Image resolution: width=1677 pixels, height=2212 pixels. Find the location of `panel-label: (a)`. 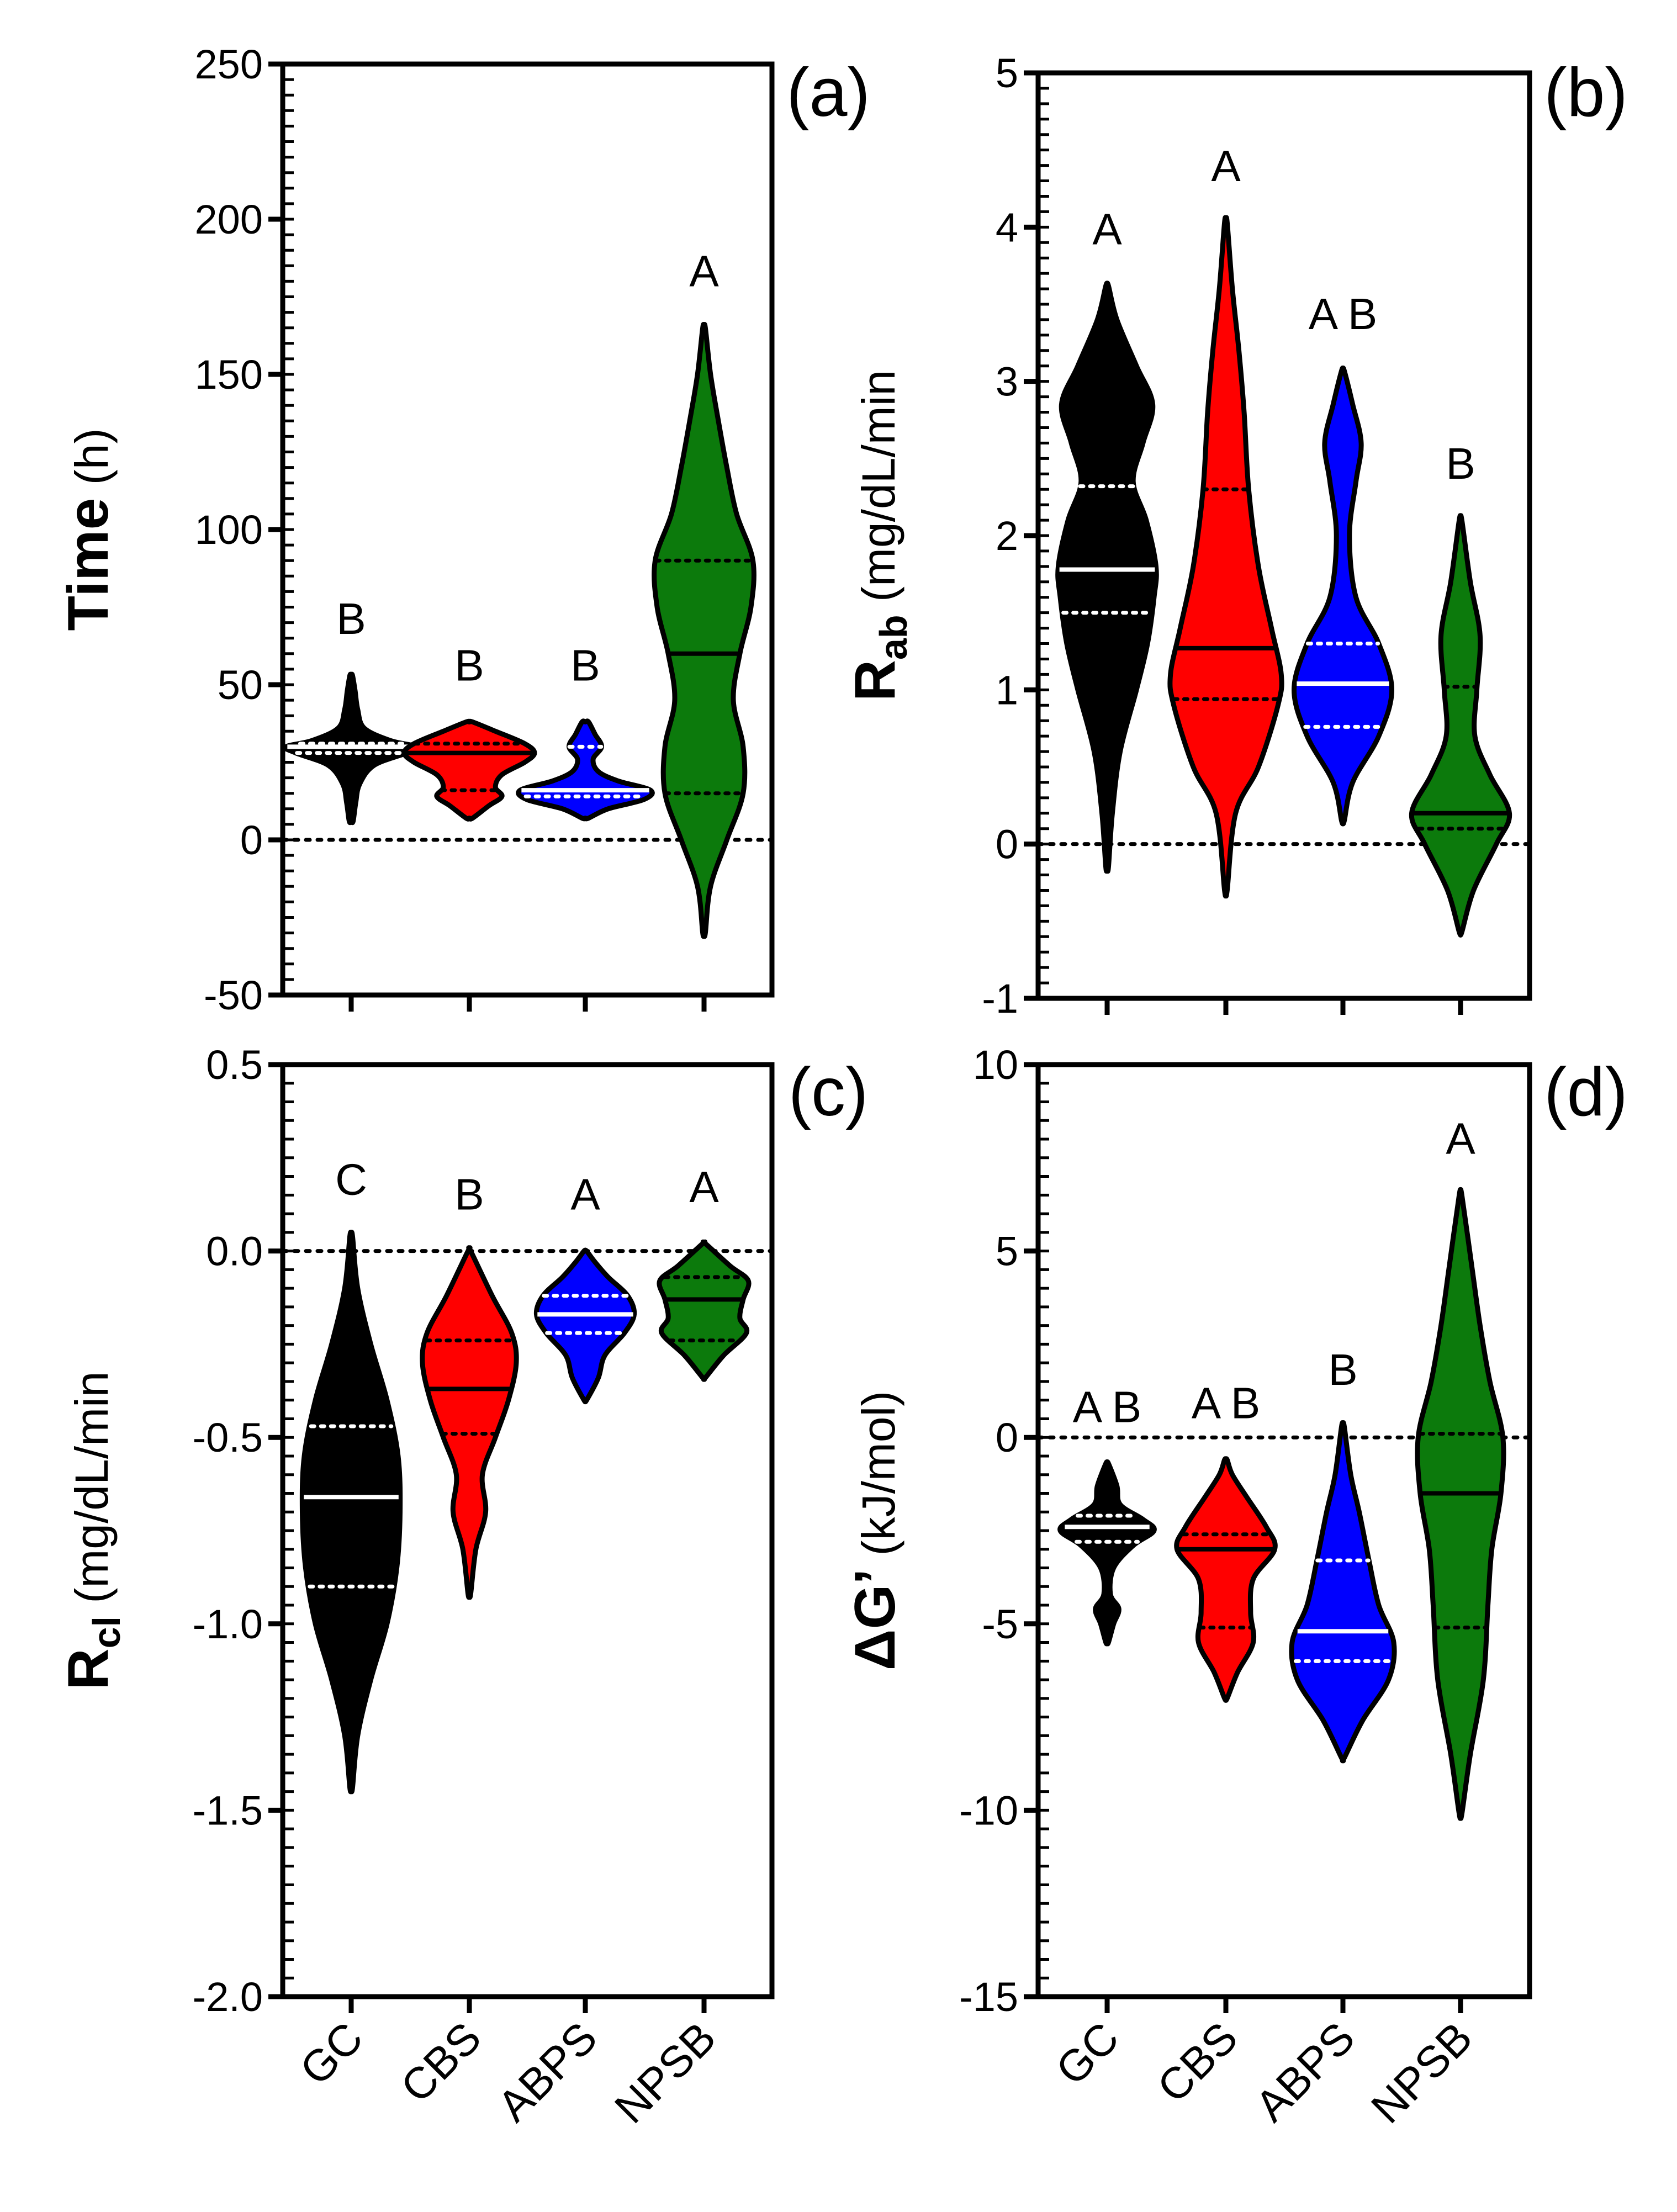

panel-label: (a) is located at coordinates (828, 93).